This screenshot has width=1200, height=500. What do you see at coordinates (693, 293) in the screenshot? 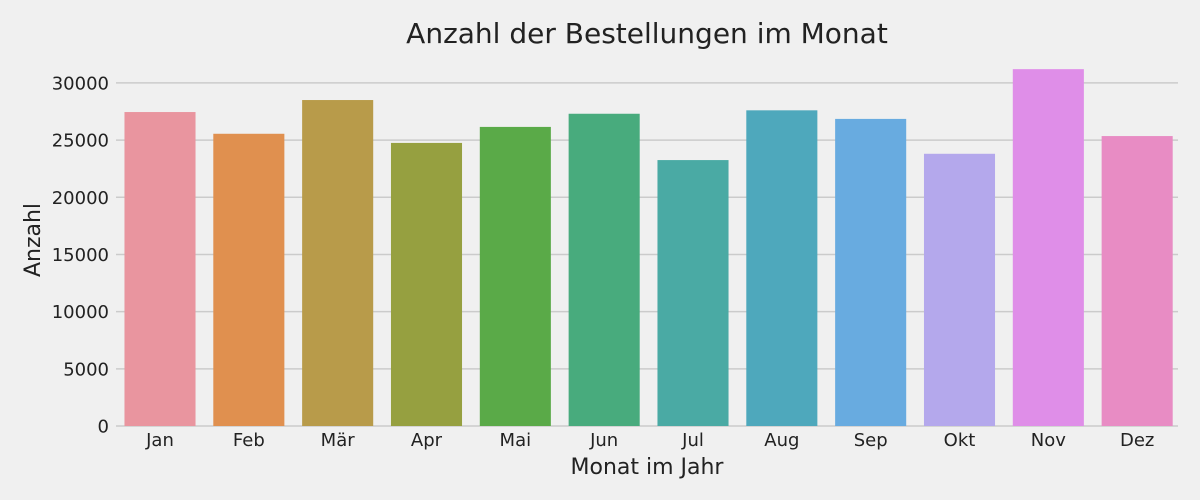
I see `bar-jul` at bounding box center [693, 293].